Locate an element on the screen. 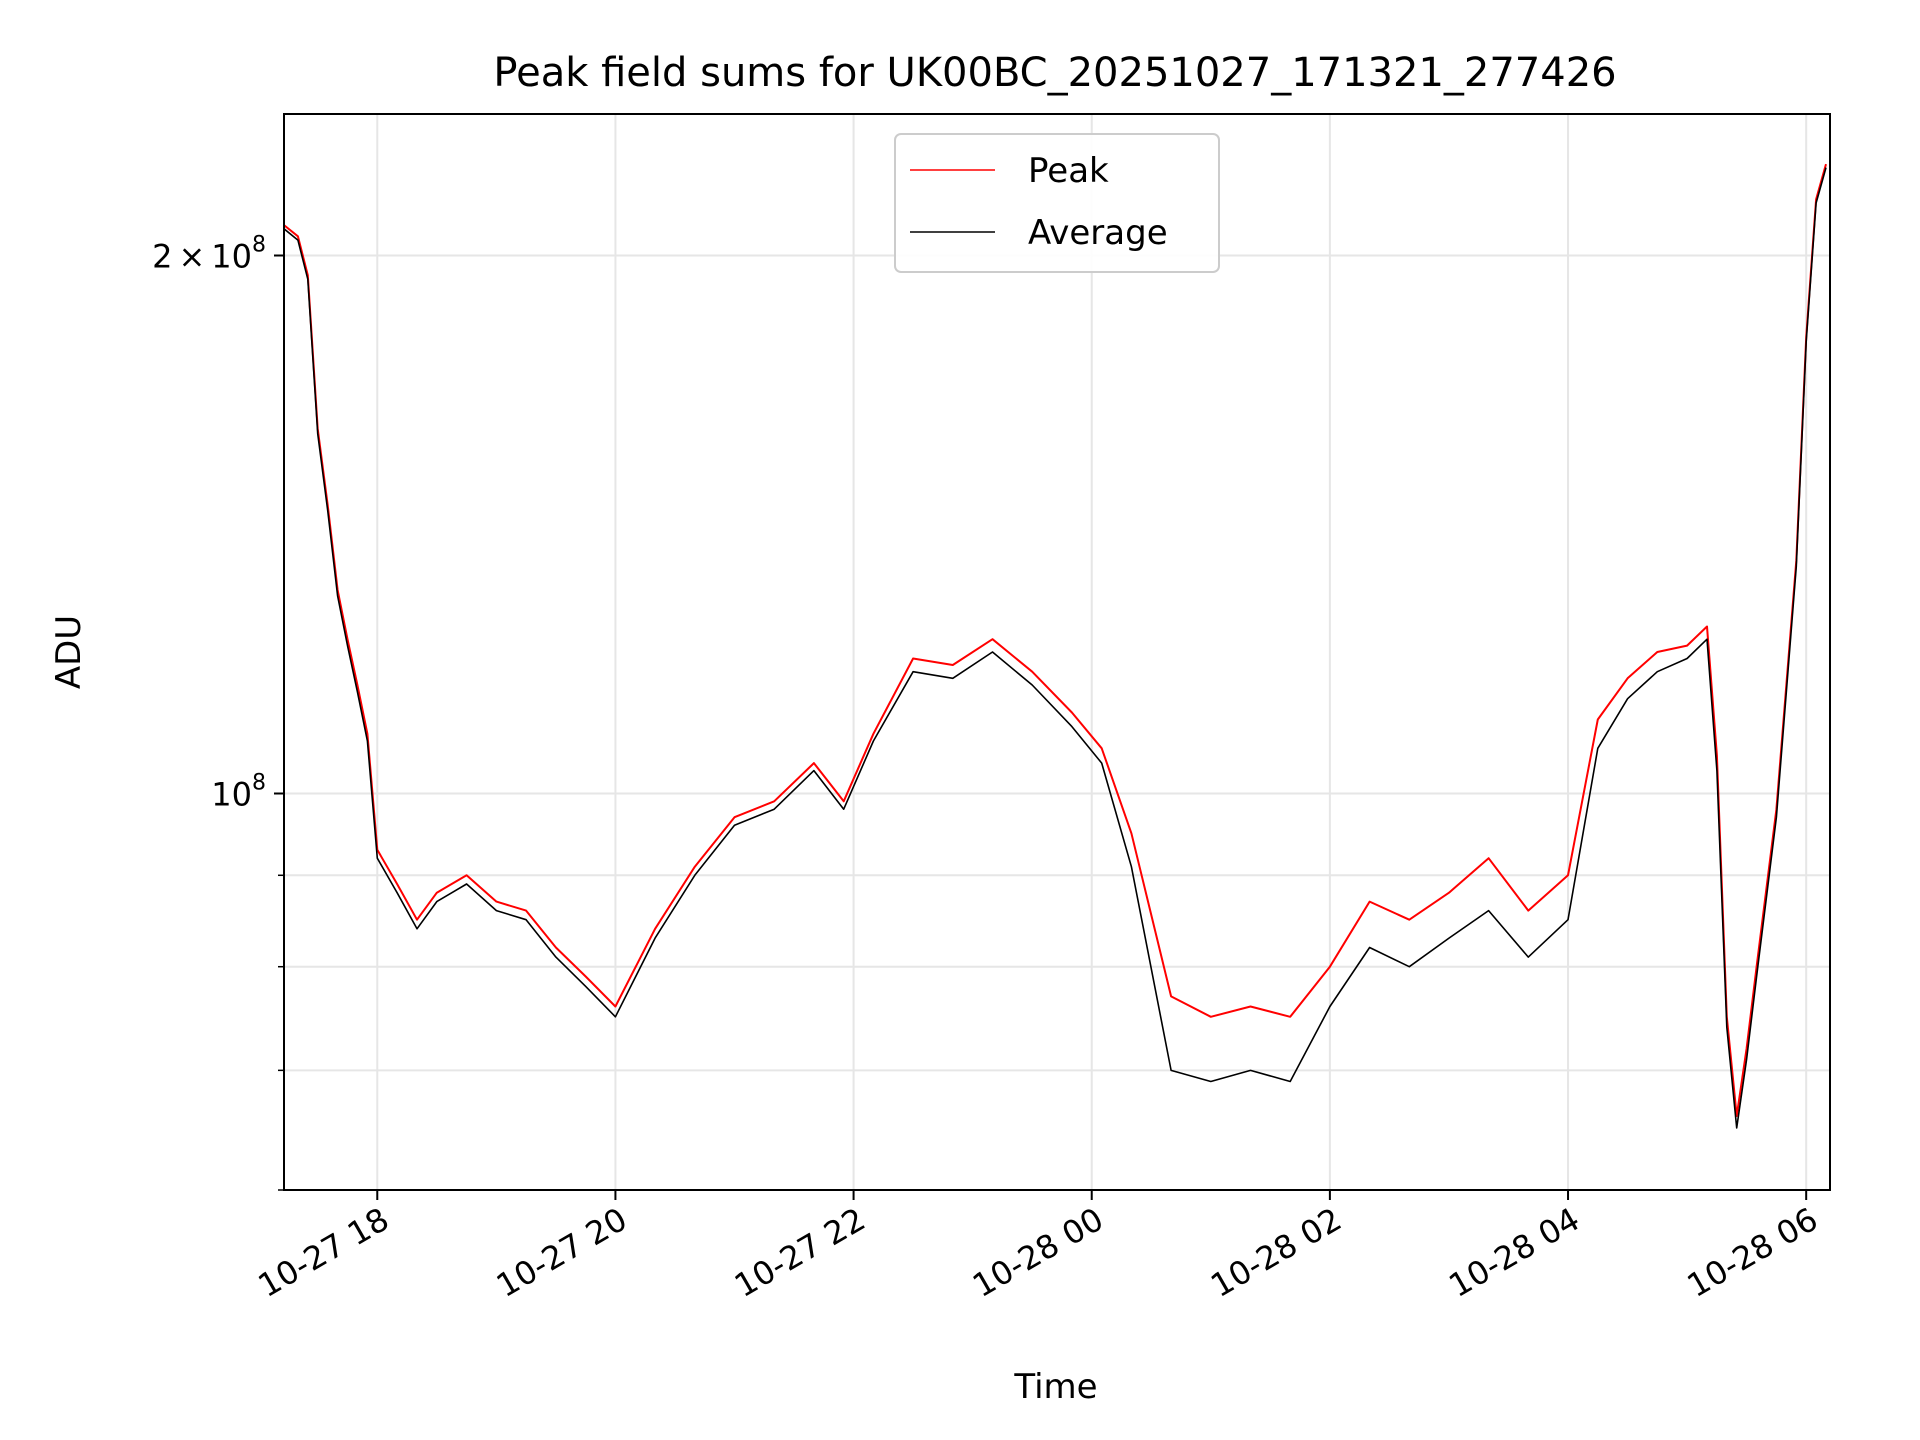  legend-box is located at coordinates (1057, 203).